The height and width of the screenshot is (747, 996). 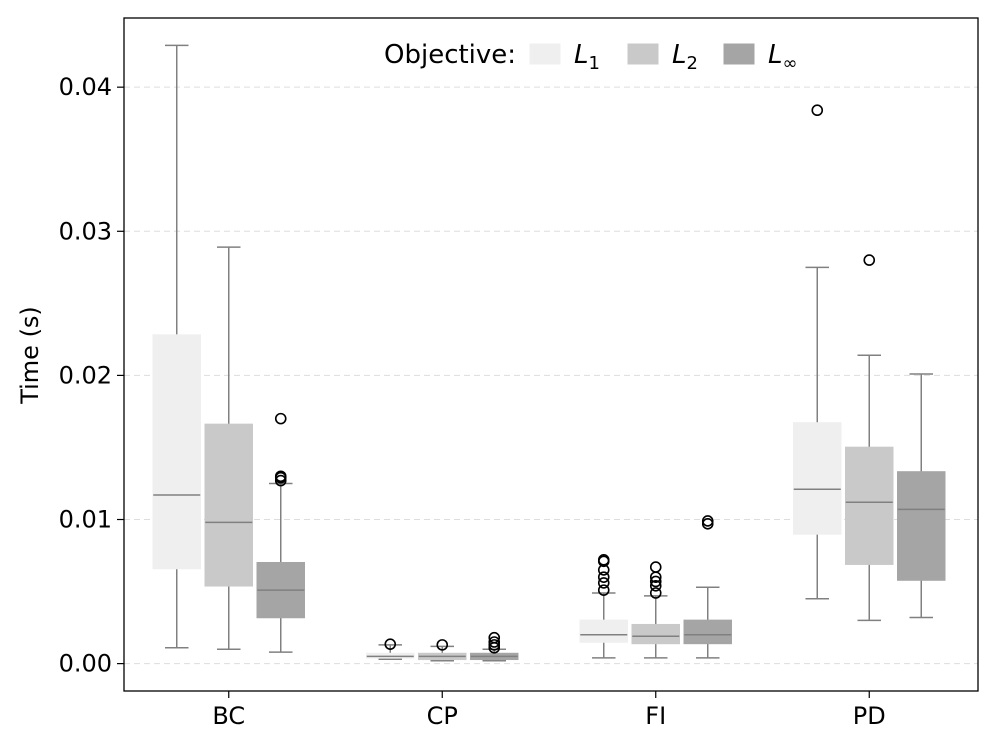 What do you see at coordinates (442, 716) in the screenshot?
I see `x-tick-label: CP` at bounding box center [442, 716].